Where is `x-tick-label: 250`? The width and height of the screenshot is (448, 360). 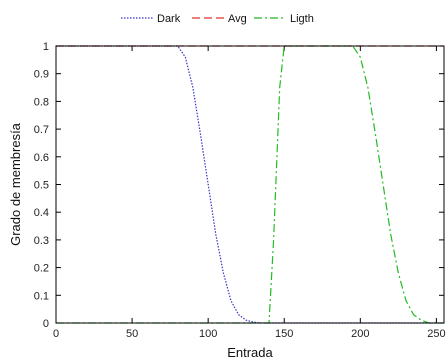
x-tick-label: 250 is located at coordinates (436, 334).